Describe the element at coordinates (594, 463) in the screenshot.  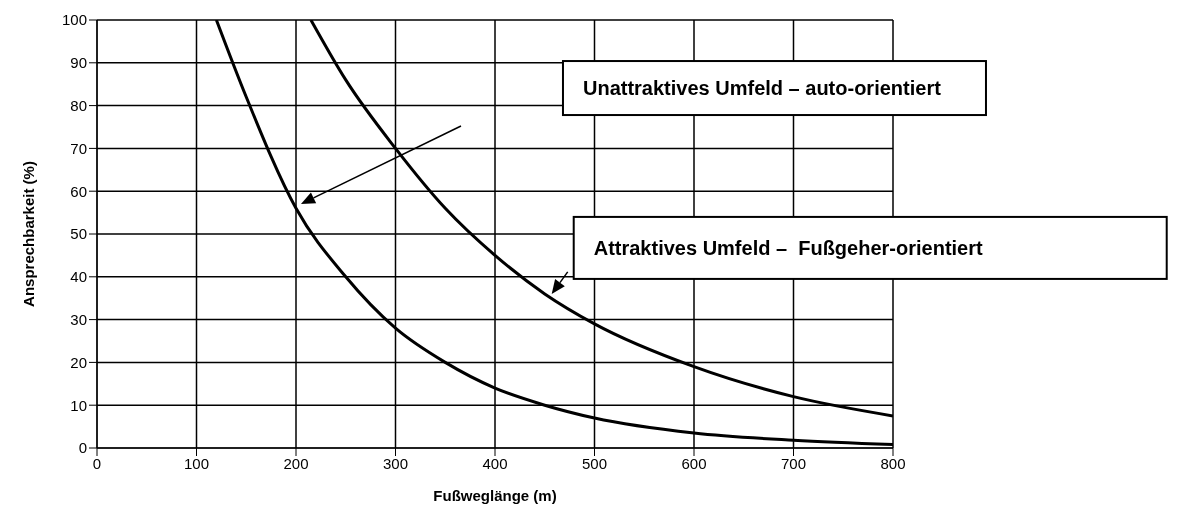
I see `x-tick-label: 500` at that location.